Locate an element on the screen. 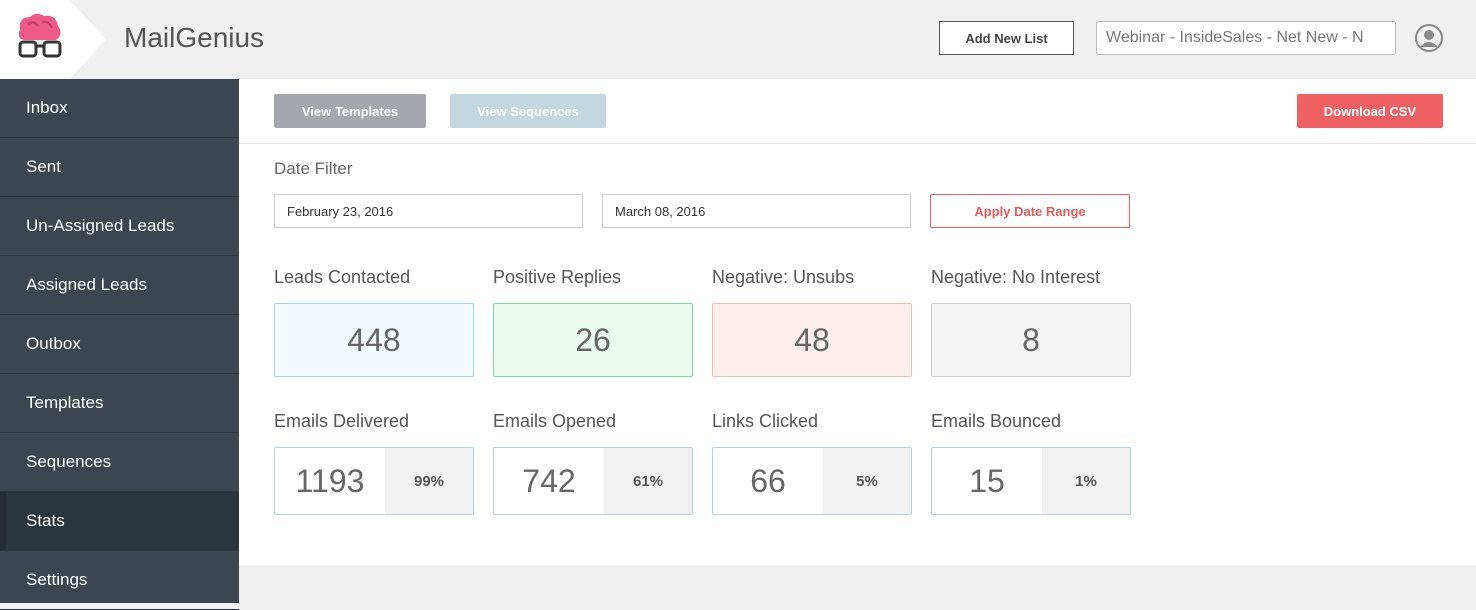 Image resolution: width=1476 pixels, height=610 pixels. end-date-input: March 08, 2016 is located at coordinates (756, 211).